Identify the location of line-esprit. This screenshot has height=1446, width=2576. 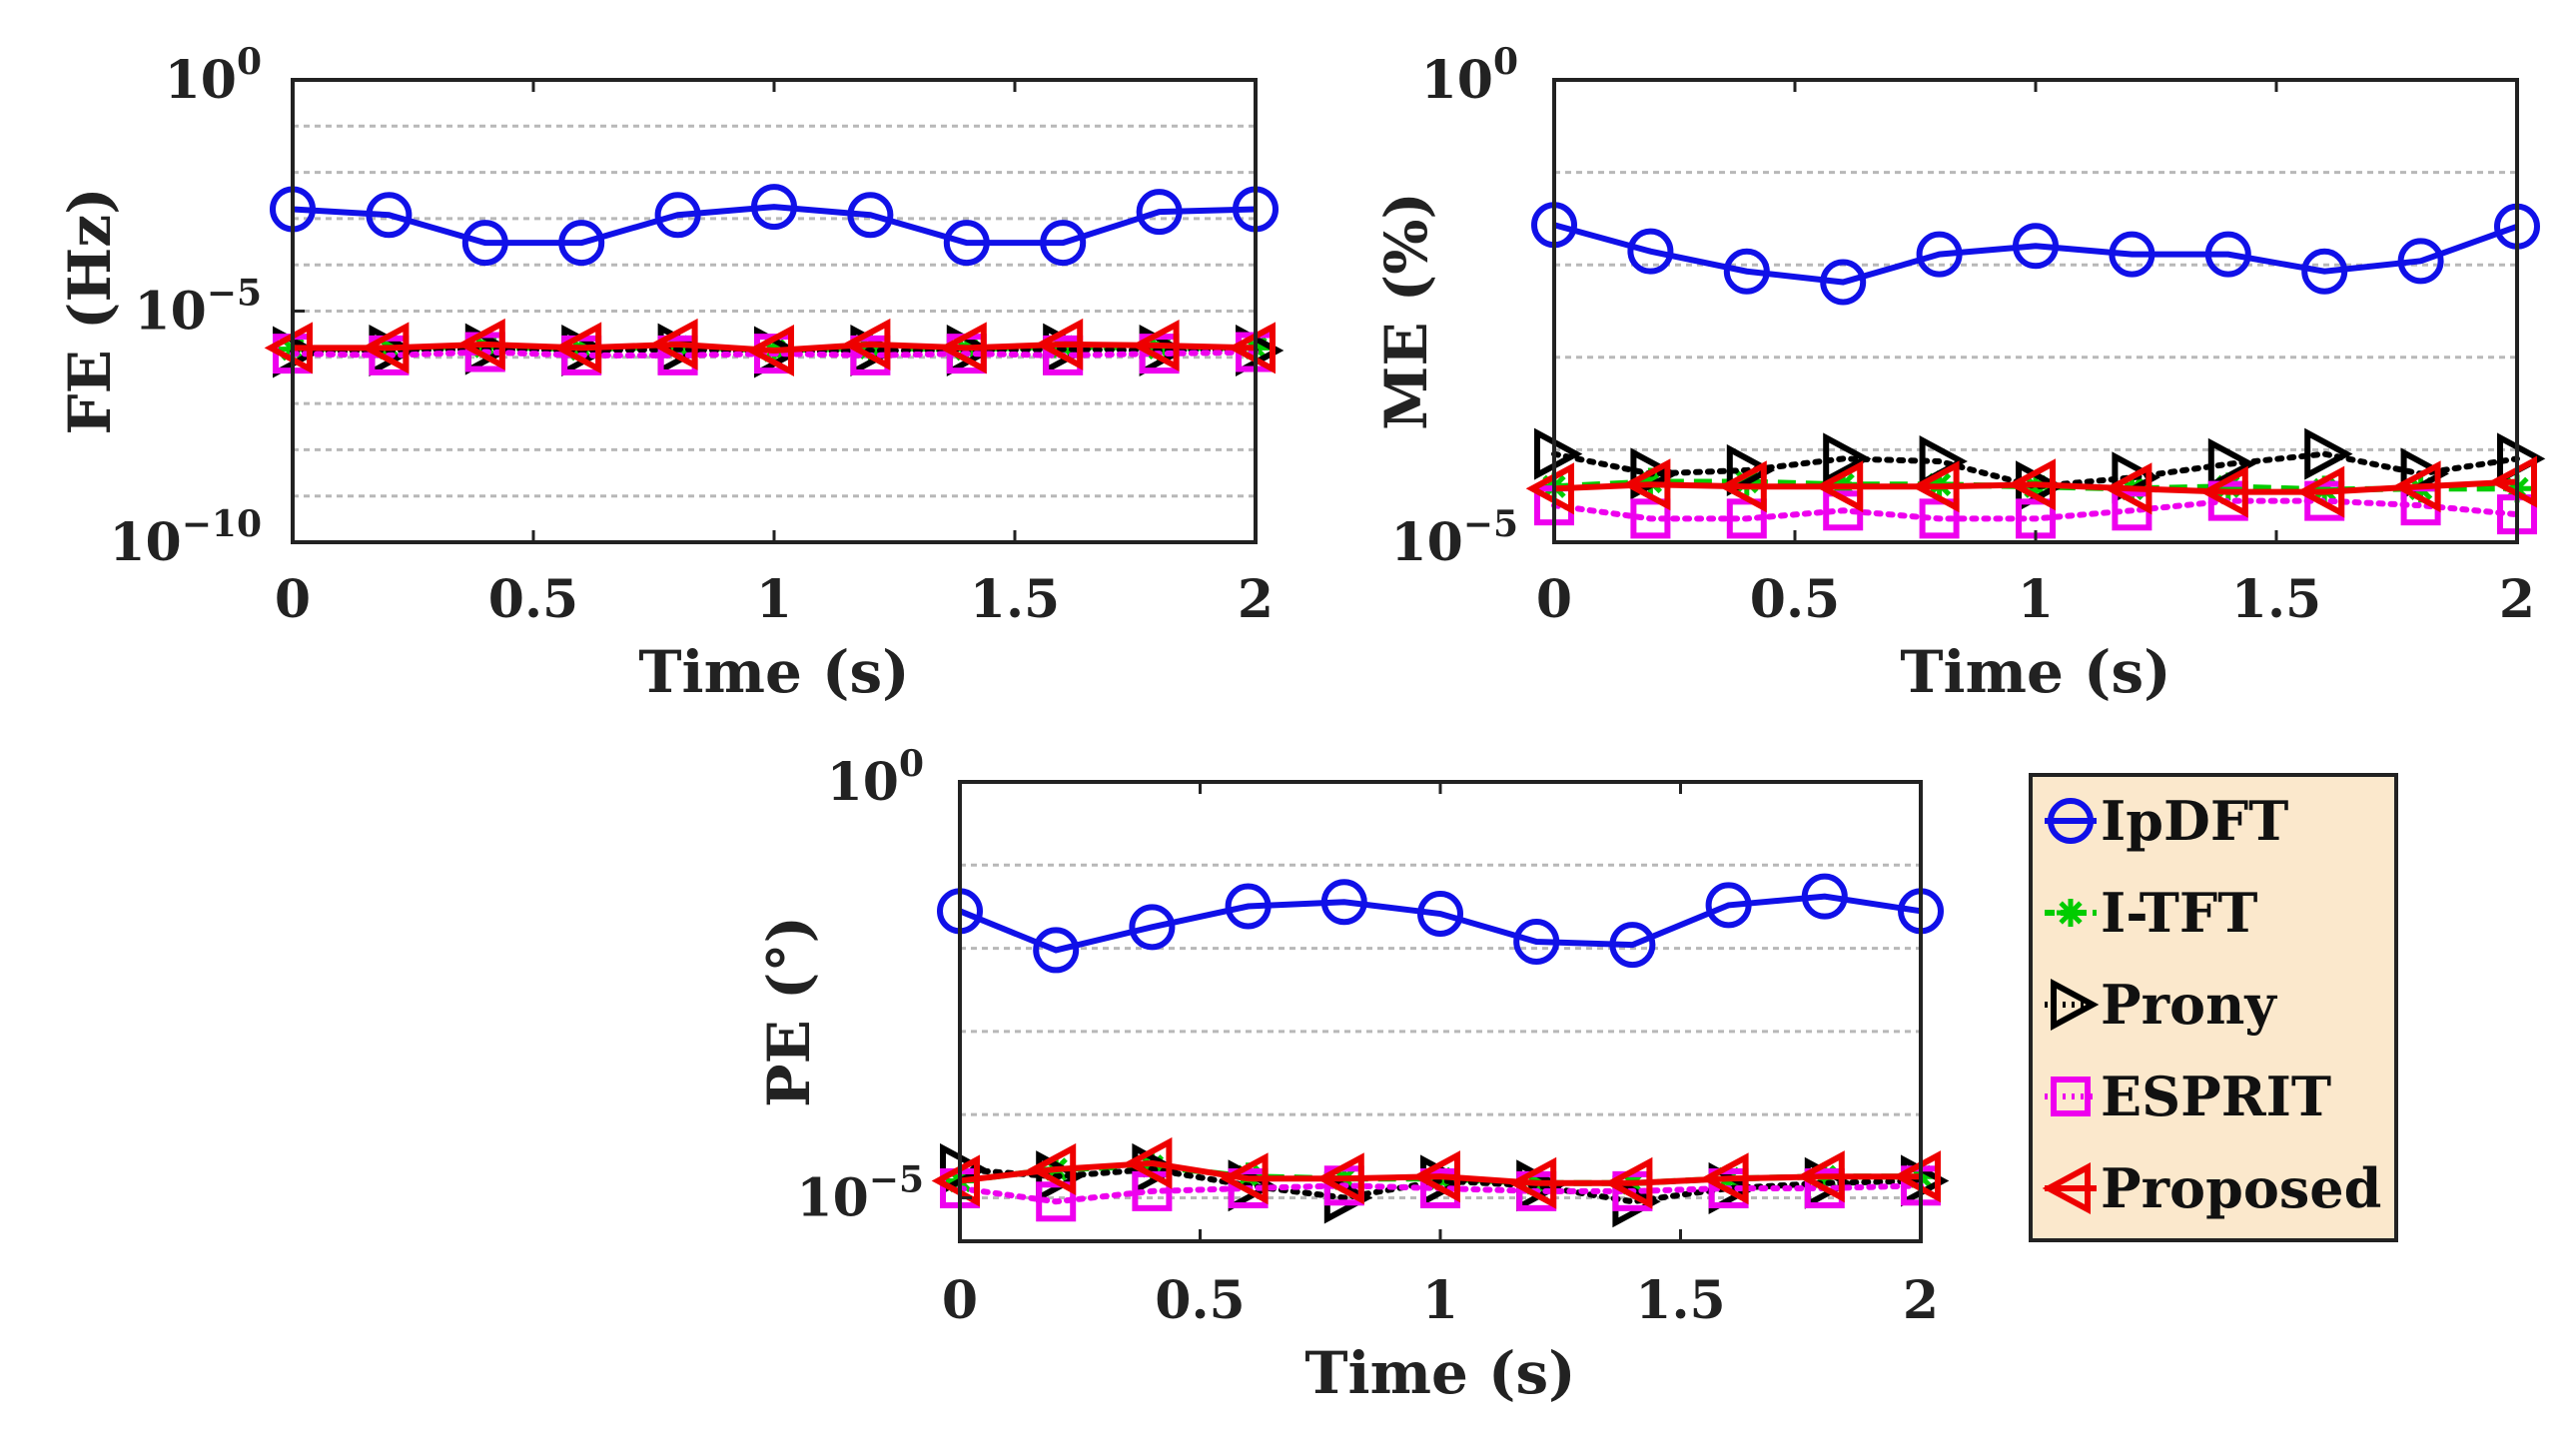
(775, 354).